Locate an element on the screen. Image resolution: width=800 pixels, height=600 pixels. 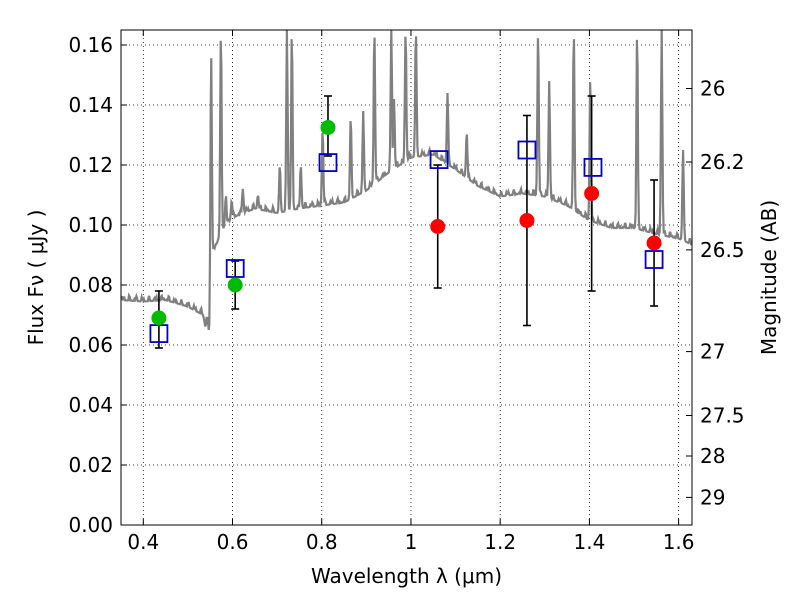
y-right-tick-label: 26.2 is located at coordinates (722, 162).